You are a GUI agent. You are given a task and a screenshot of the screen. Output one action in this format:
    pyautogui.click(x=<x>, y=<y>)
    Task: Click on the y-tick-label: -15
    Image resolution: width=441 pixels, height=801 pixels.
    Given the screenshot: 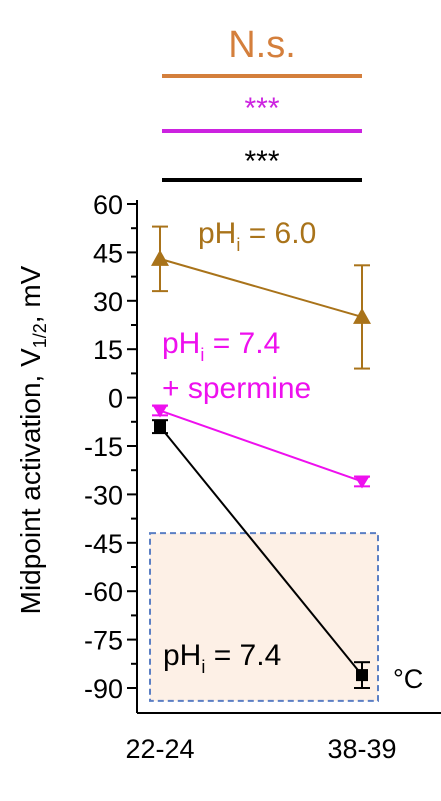 What is the action you would take?
    pyautogui.click(x=103, y=447)
    